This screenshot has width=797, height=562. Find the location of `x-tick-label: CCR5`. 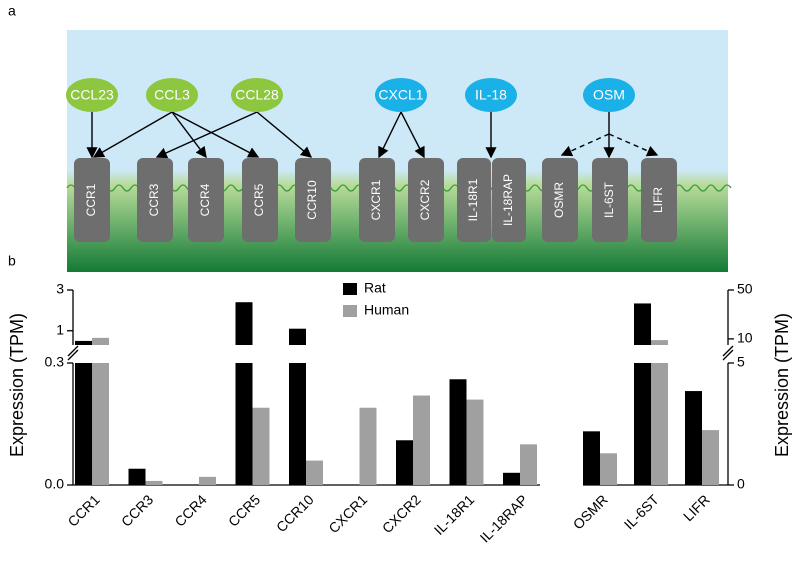

x-tick-label: CCR5 is located at coordinates (244, 510).